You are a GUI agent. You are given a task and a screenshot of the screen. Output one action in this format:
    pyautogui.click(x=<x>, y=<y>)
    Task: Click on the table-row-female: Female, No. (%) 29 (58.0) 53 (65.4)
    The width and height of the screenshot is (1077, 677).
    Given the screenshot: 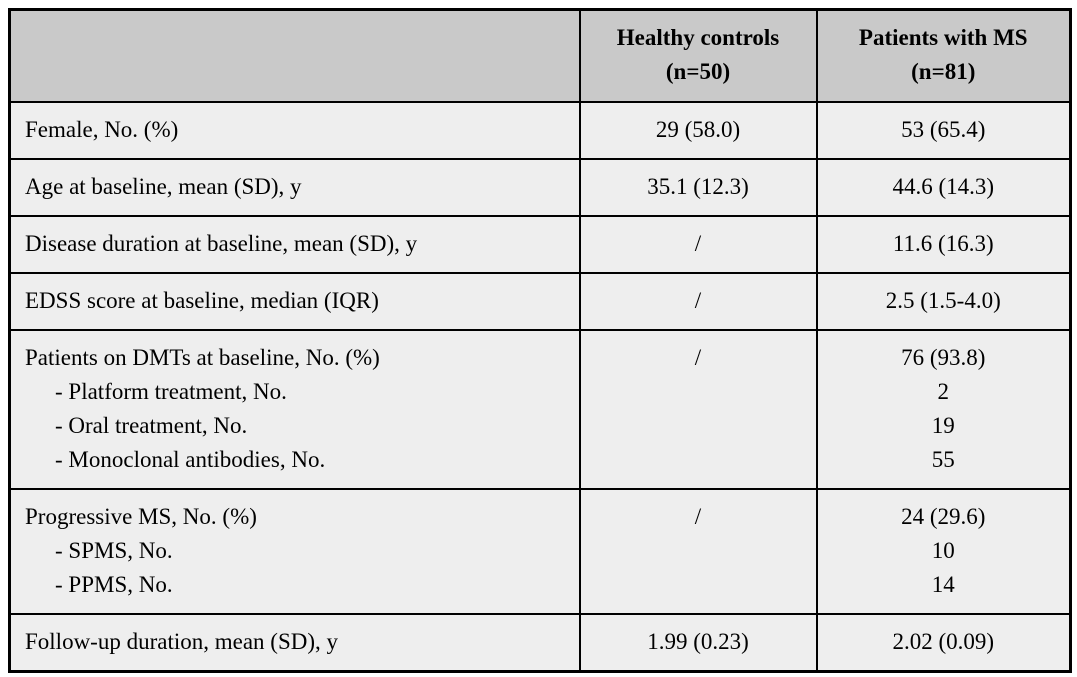 What is the action you would take?
    pyautogui.click(x=540, y=130)
    